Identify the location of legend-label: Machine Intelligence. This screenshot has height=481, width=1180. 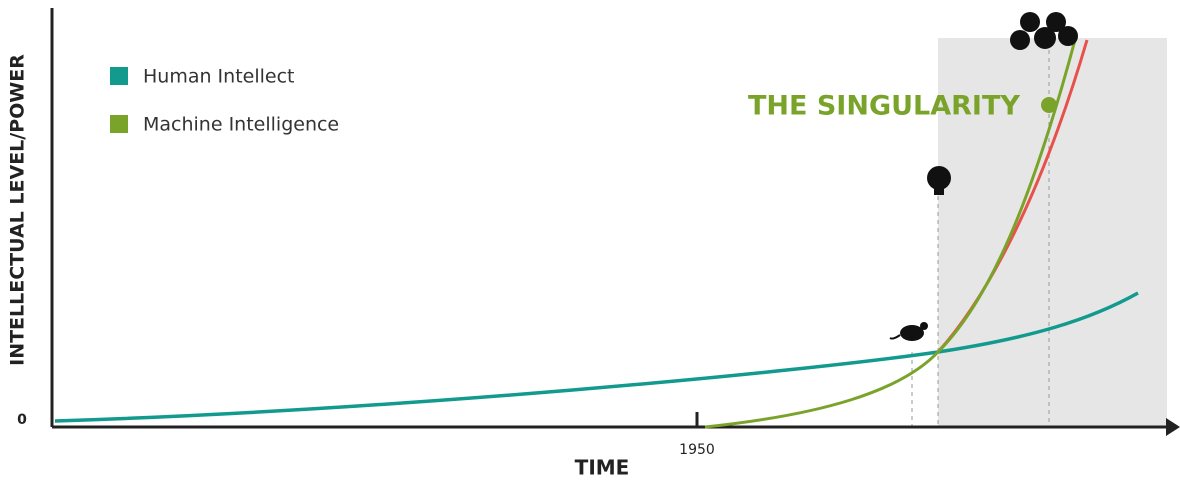
(241, 125).